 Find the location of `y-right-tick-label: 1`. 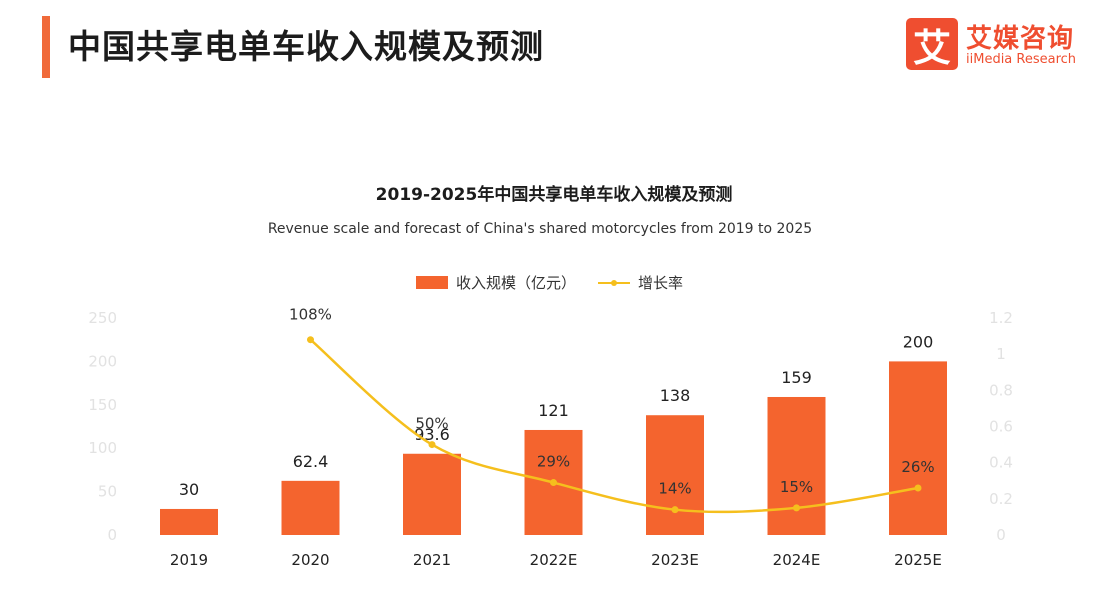

y-right-tick-label: 1 is located at coordinates (1001, 354).